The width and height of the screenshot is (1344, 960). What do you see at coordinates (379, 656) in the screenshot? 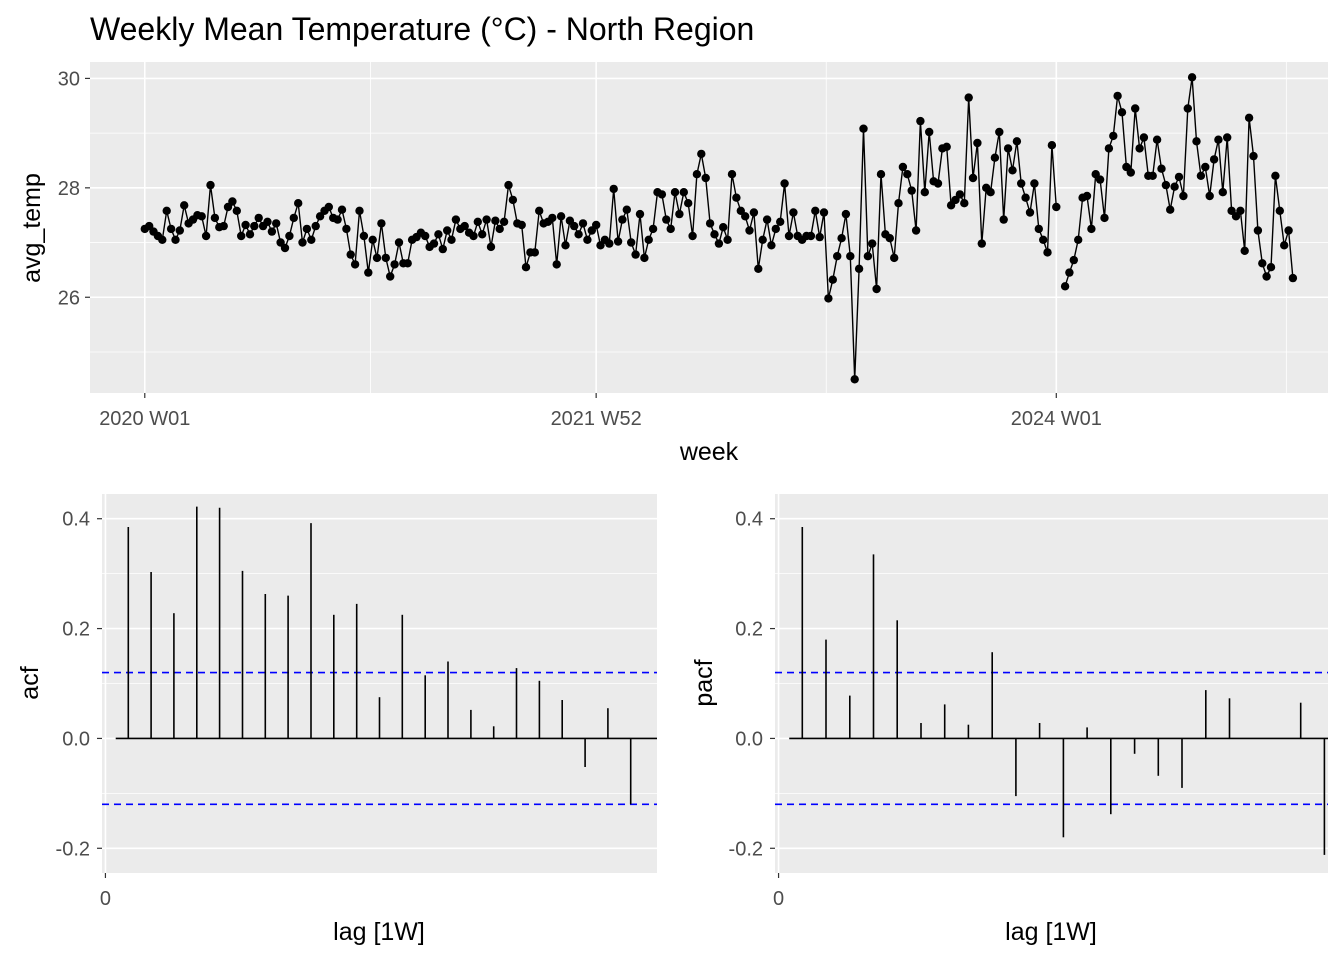
I see `correlation-bars` at bounding box center [379, 656].